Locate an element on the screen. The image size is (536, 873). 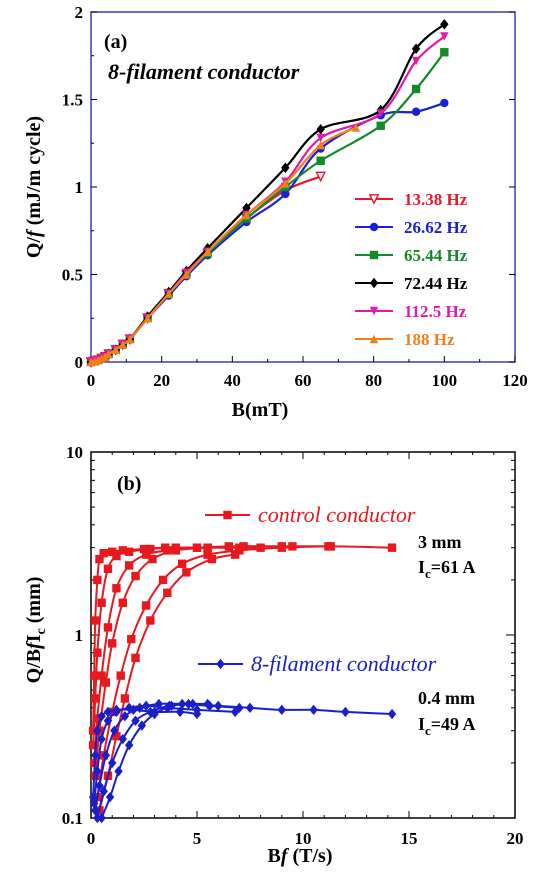
panel-b-label: (b) is located at coordinates (129, 484).